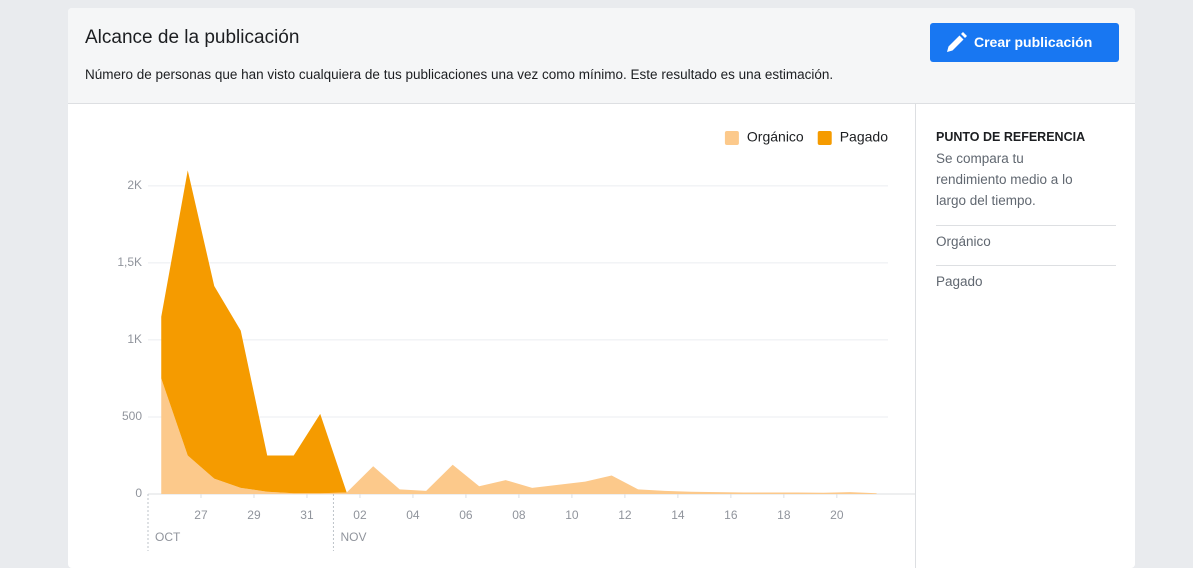  I want to click on month-label: NOV, so click(353, 537).